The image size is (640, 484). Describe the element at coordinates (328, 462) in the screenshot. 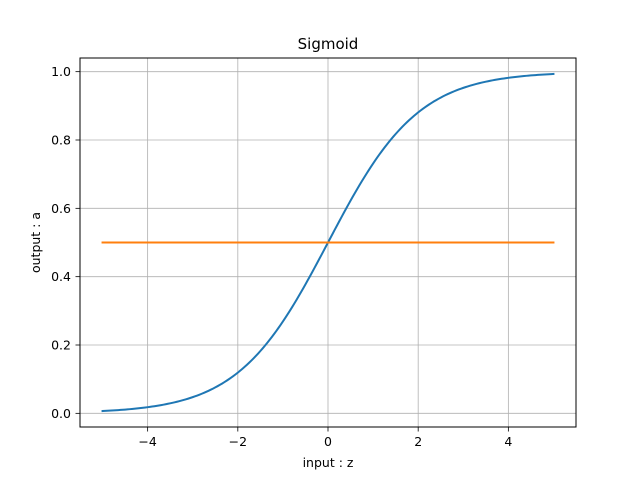

I see `x-axis-label: input : z` at that location.